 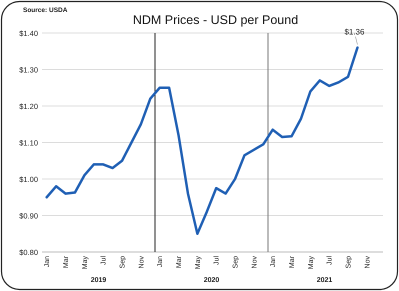 I want to click on chart-title: NDM Prices - USD per Pound, so click(x=215, y=20).